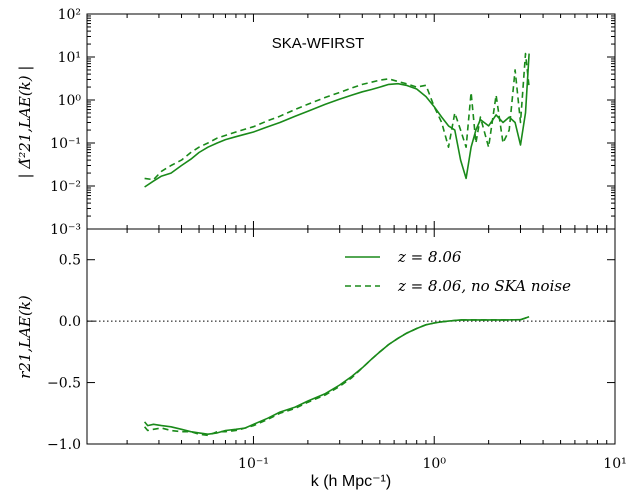 The height and width of the screenshot is (496, 635). Describe the element at coordinates (69, 58) in the screenshot. I see `y-tick-label: 10¹` at that location.